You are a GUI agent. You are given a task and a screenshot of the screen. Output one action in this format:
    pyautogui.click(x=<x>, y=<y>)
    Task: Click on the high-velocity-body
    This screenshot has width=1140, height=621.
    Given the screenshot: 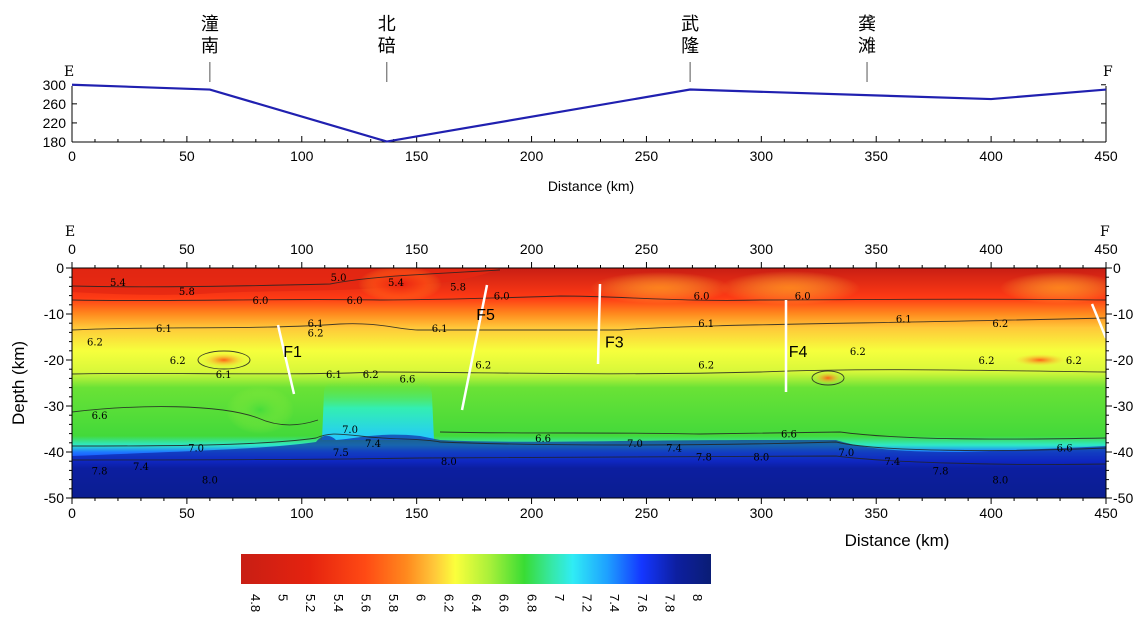 What is the action you would take?
    pyautogui.click(x=378, y=411)
    